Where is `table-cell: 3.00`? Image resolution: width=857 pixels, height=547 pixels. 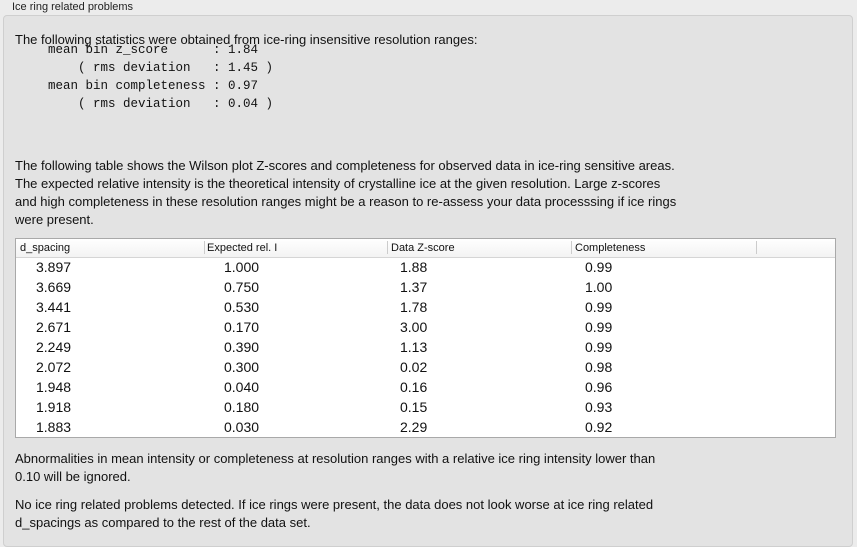
table-cell: 3.00 is located at coordinates (414, 327).